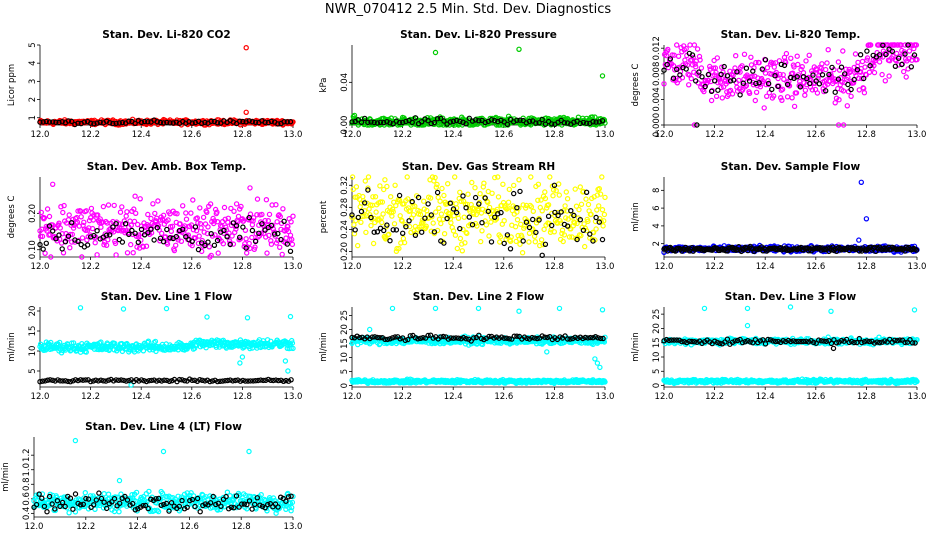 This screenshot has width=936, height=540. What do you see at coordinates (33, 62) in the screenshot?
I see `y-tick-label: 4` at bounding box center [33, 62].